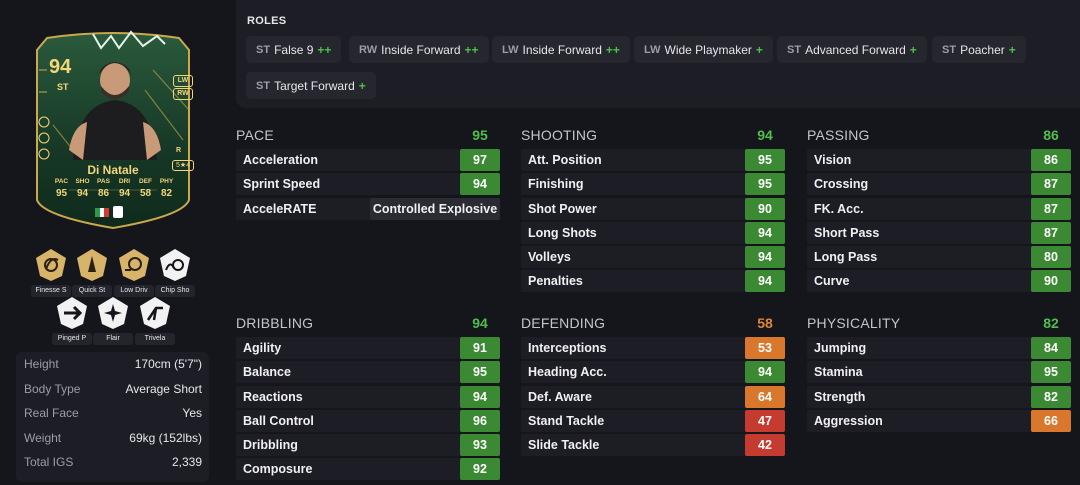  I want to click on role-chip: LW Wide Playmaker +, so click(703, 49).